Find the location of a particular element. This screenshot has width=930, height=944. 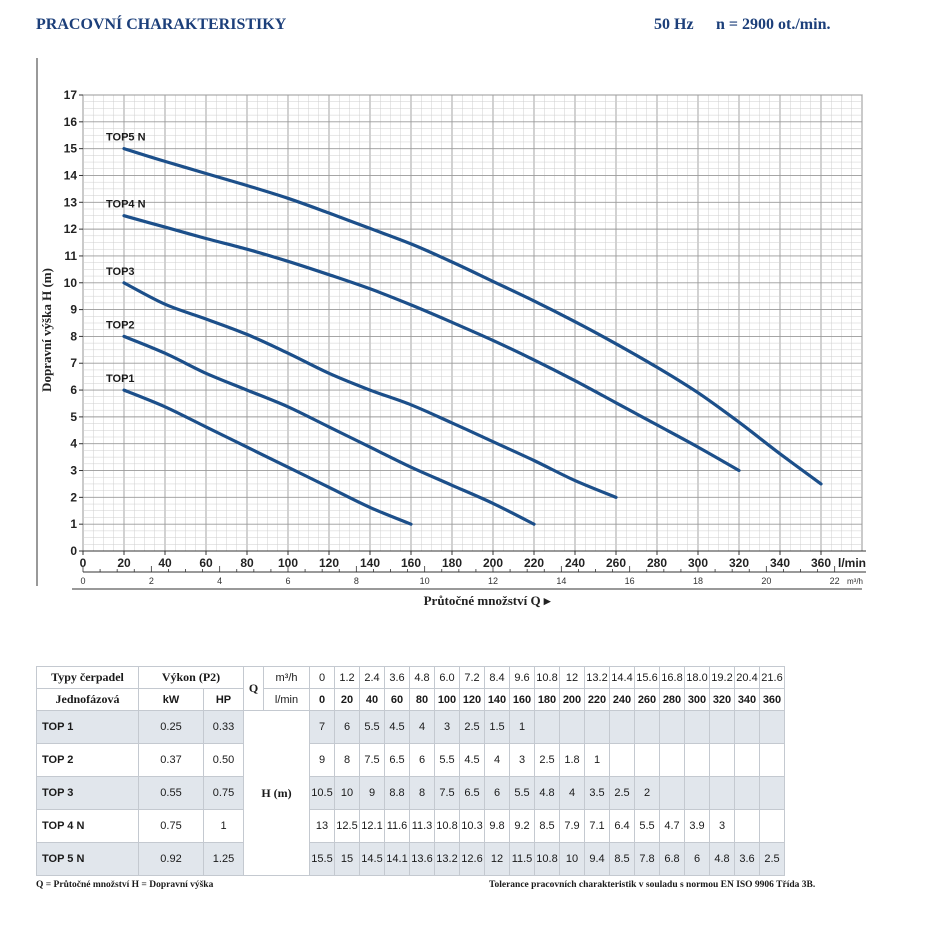

table-row: TOP 2 0.37 0.50 9 8 7.5 6.5 6 5.5 4.5 4 3 2.5 1.8 1 is located at coordinates (410, 760).